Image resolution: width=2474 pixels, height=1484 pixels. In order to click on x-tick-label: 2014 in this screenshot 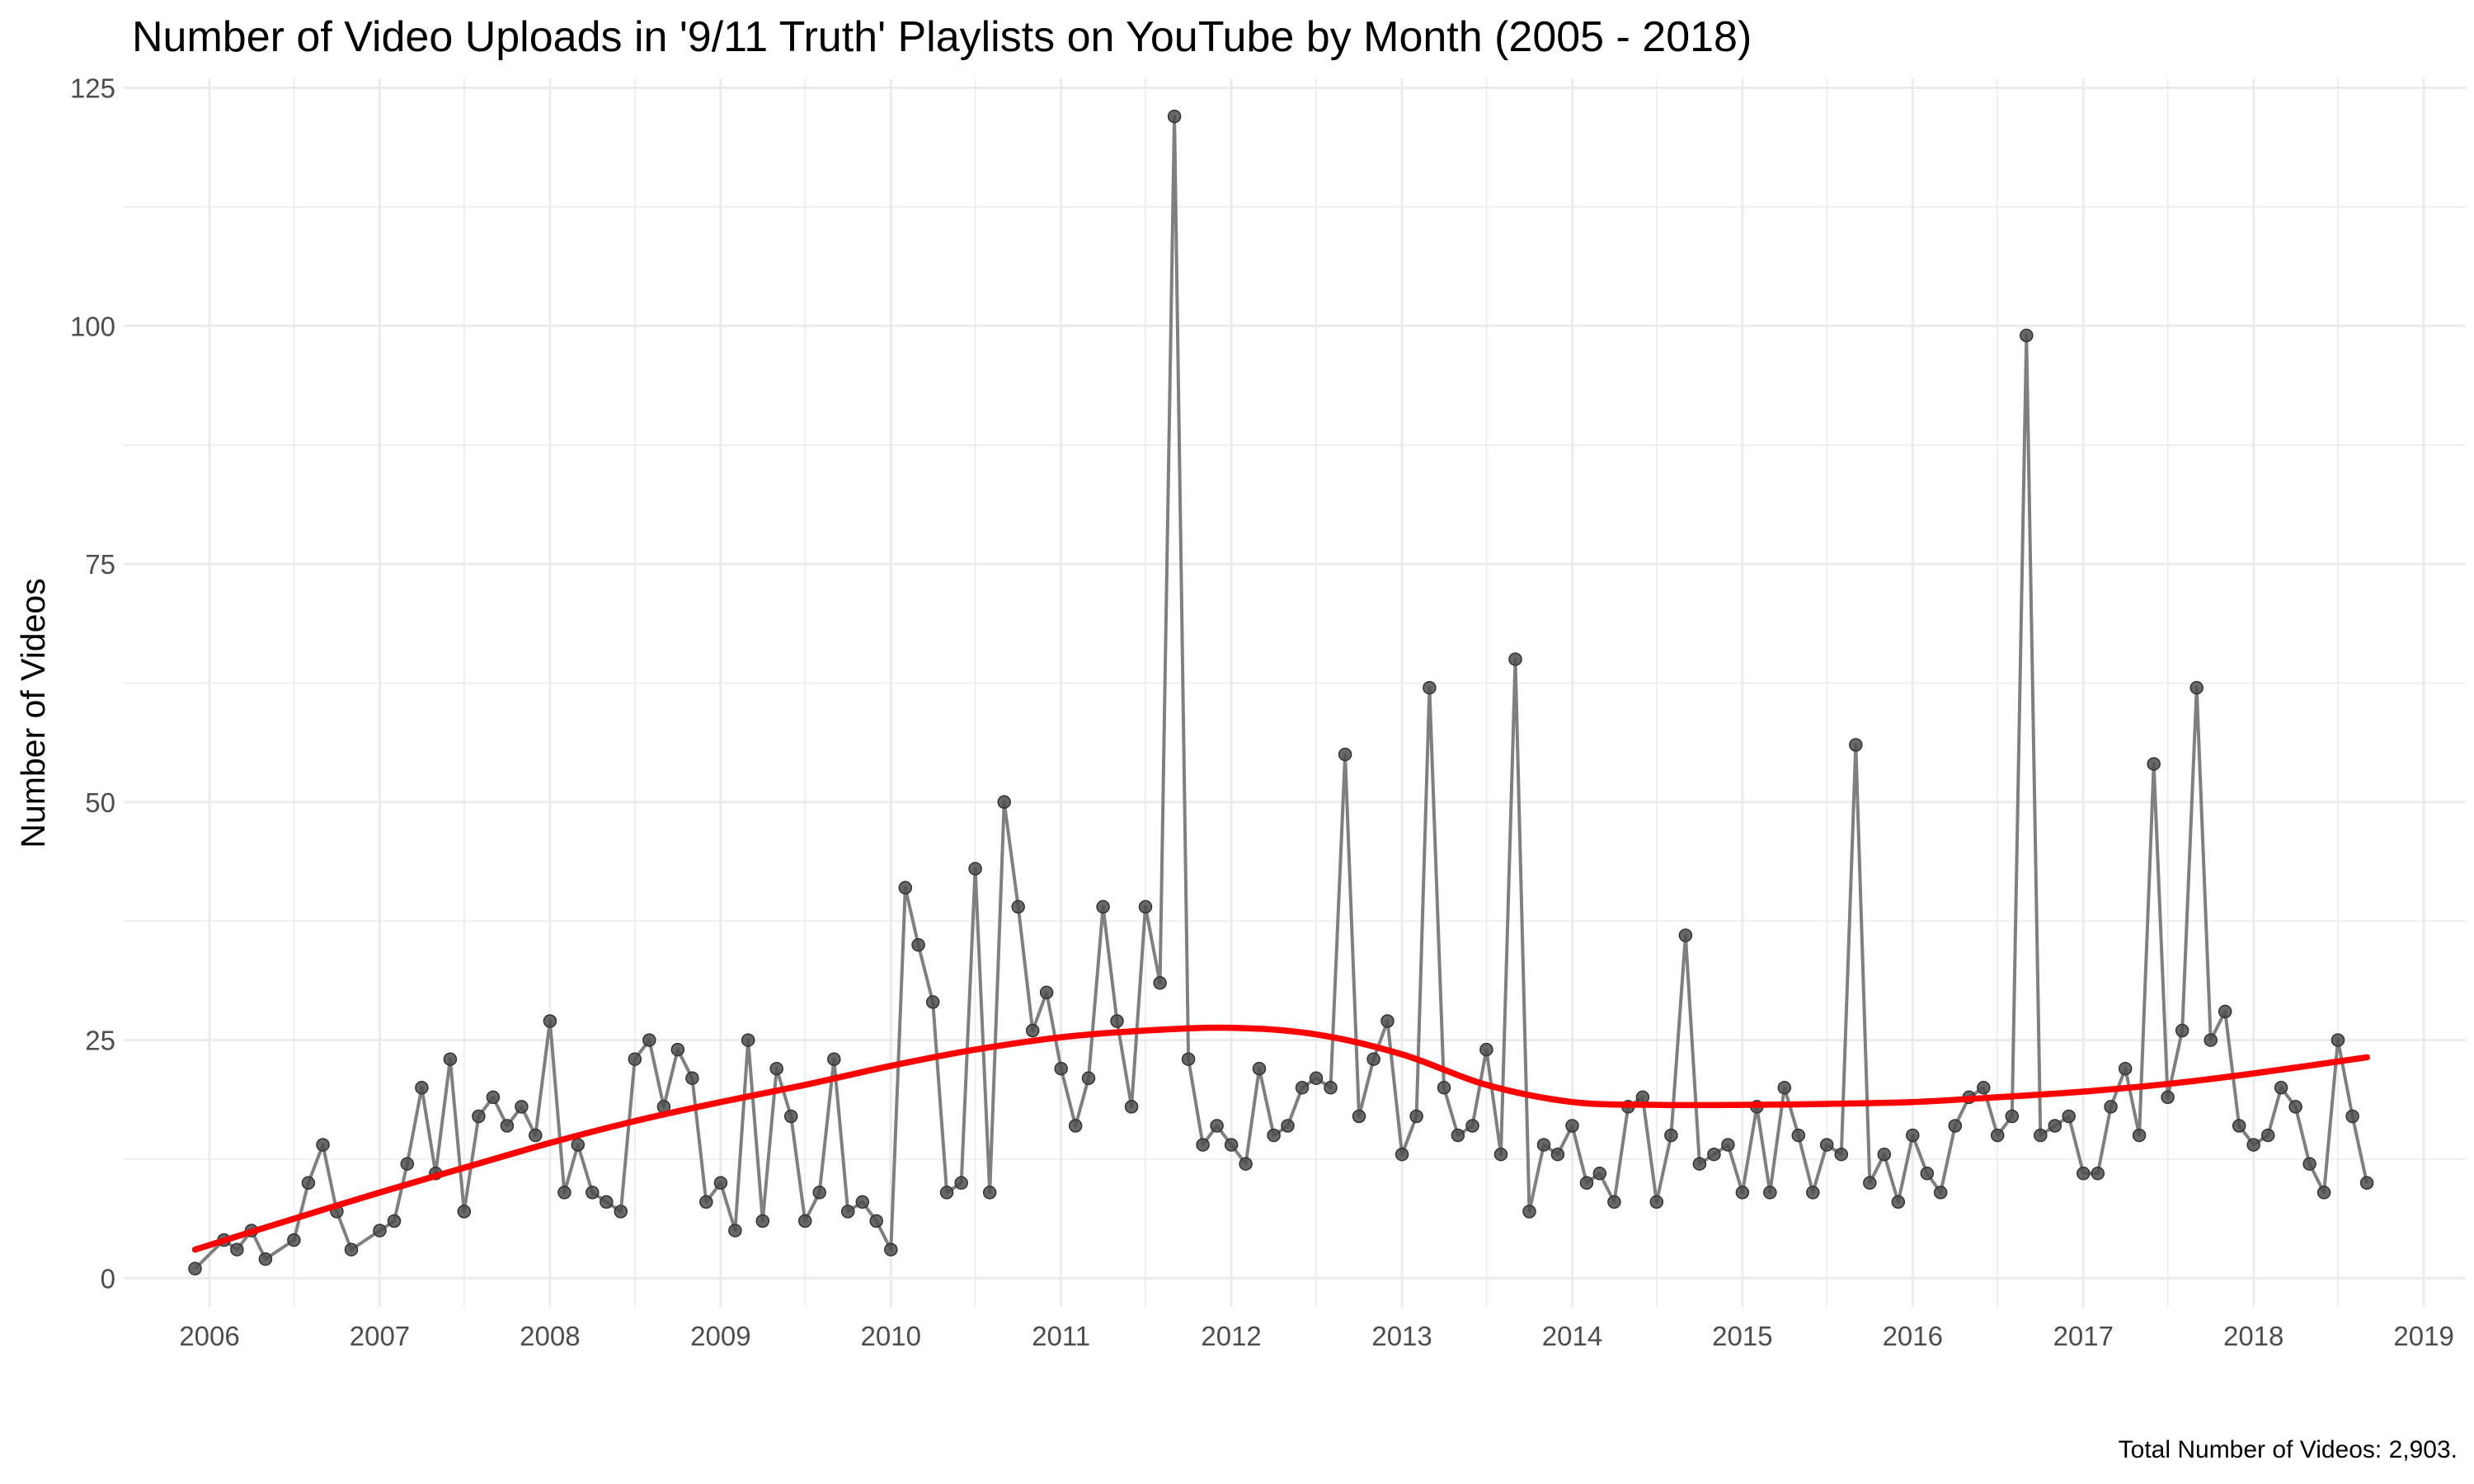, I will do `click(1572, 1336)`.